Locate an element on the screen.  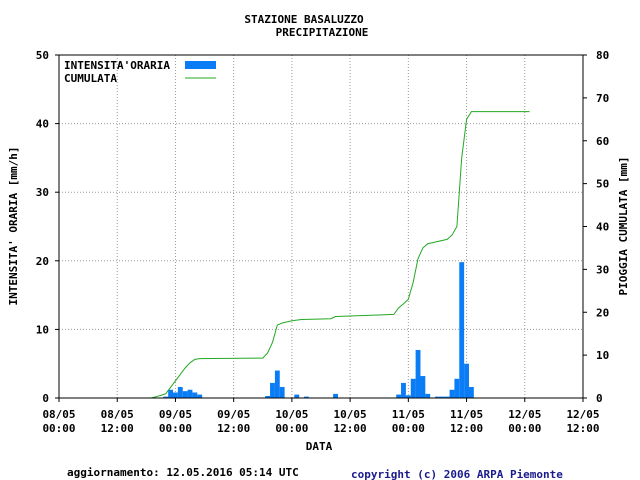
left-axis-tick-label: 30 is located at coordinates (42, 192).